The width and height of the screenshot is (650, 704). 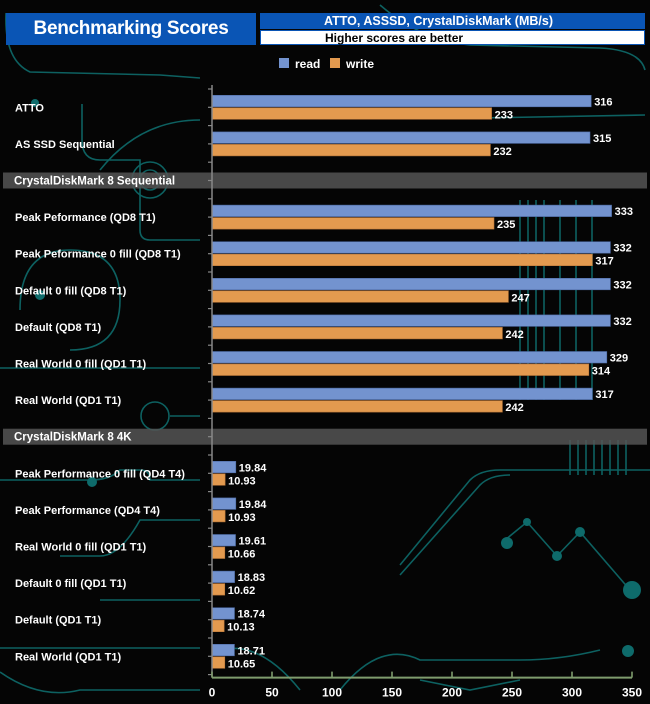 What do you see at coordinates (504, 115) in the screenshot?
I see `value-label-write: 233` at bounding box center [504, 115].